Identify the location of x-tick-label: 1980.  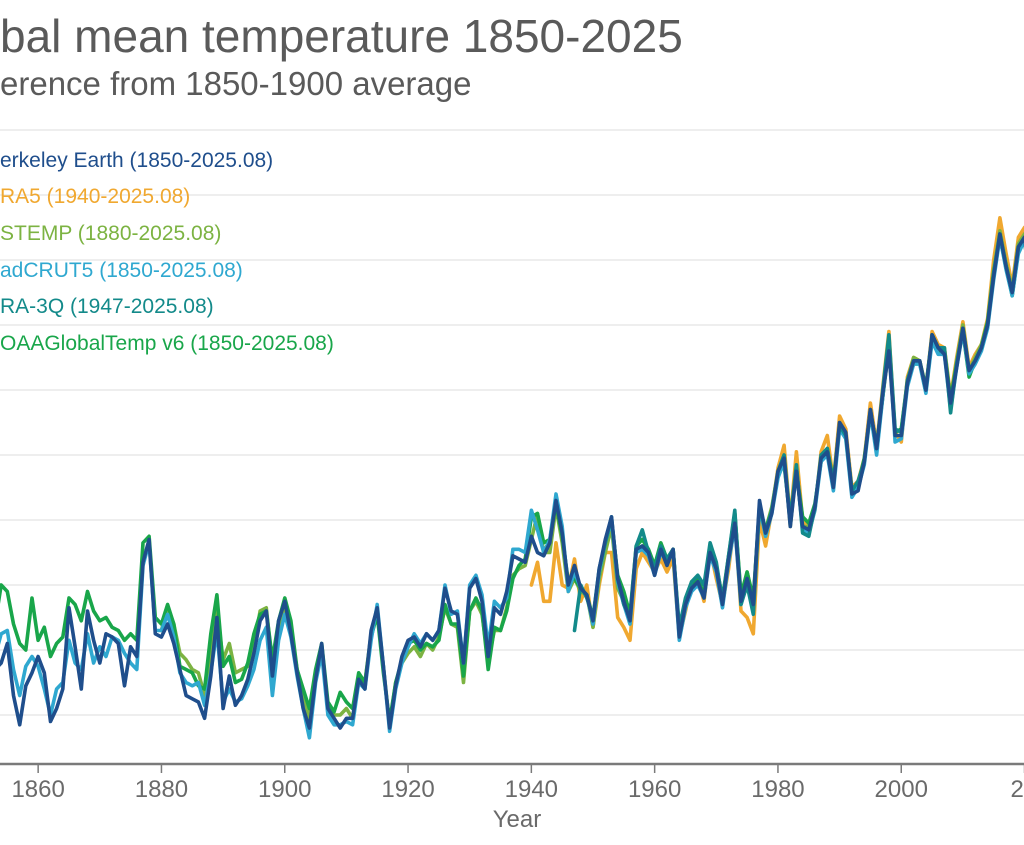
(777, 789).